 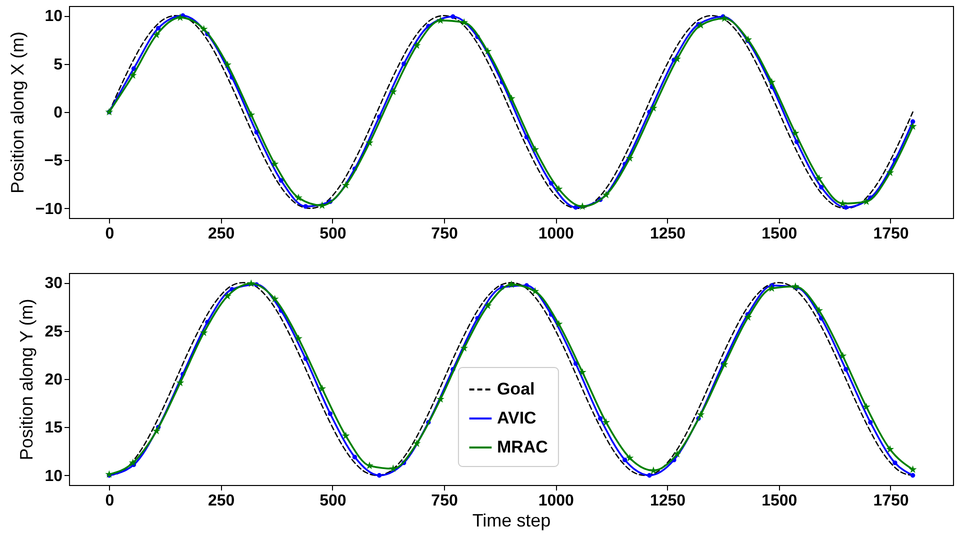 What do you see at coordinates (53, 428) in the screenshot?
I see `y-tick-label: 15` at bounding box center [53, 428].